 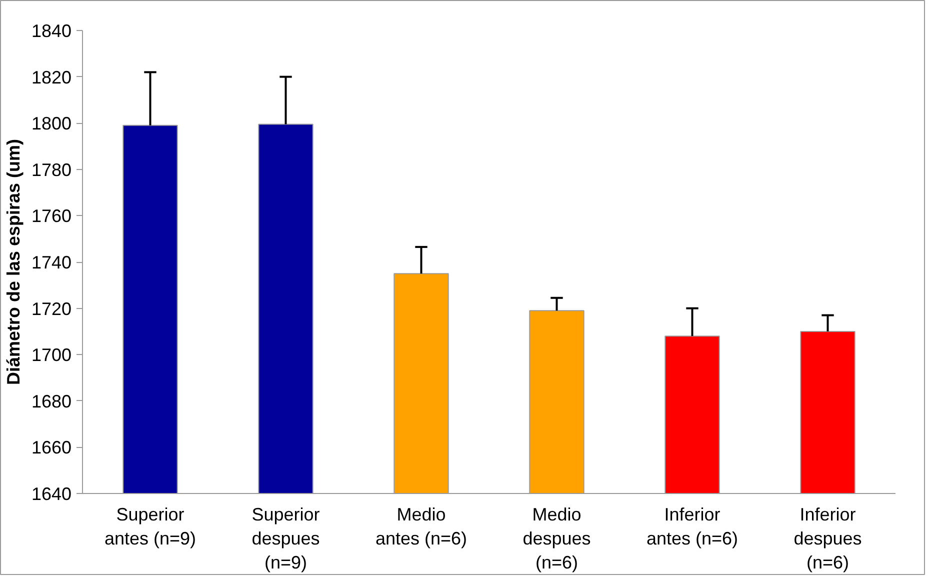 I want to click on x-tick-label: Medio antes (n=6), so click(x=421, y=526).